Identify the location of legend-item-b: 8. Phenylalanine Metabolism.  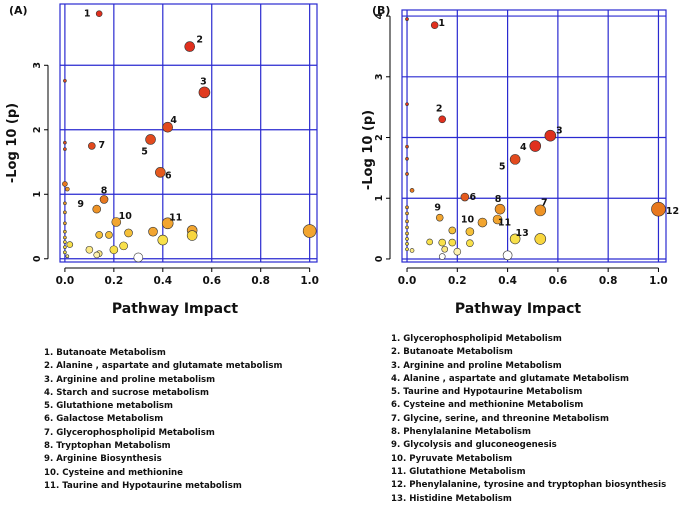
(461, 432).